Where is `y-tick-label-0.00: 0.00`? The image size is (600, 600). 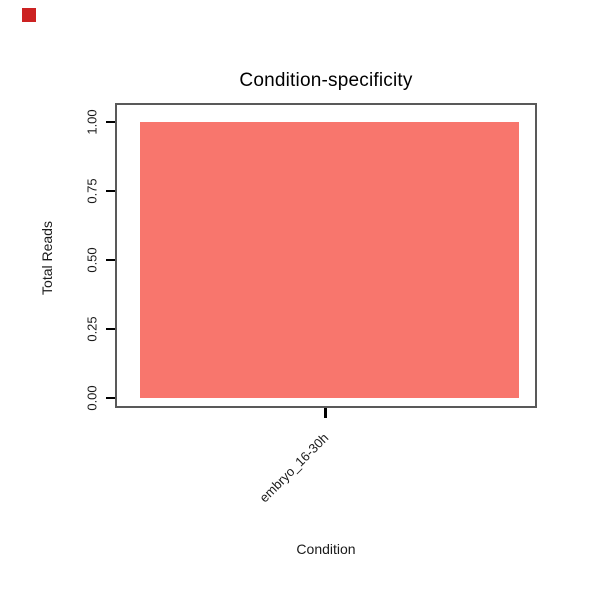 y-tick-label-0.00: 0.00 is located at coordinates (92, 398).